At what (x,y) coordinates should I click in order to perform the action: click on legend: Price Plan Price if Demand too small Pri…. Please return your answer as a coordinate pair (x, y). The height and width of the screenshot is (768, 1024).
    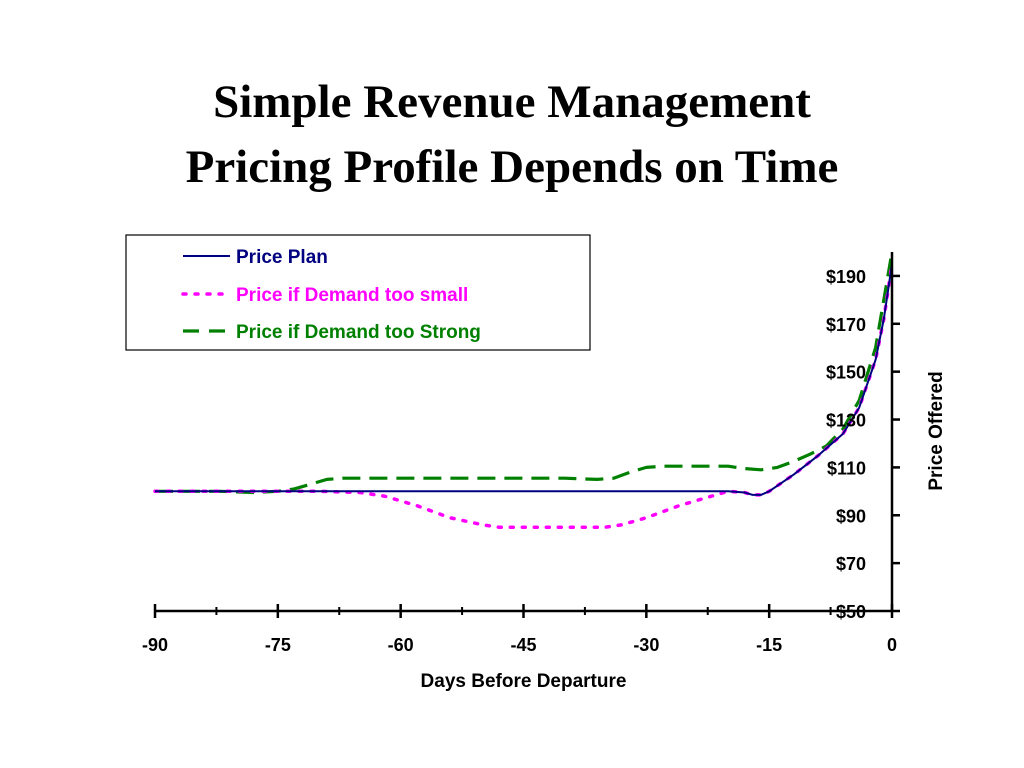
    Looking at the image, I should click on (358, 292).